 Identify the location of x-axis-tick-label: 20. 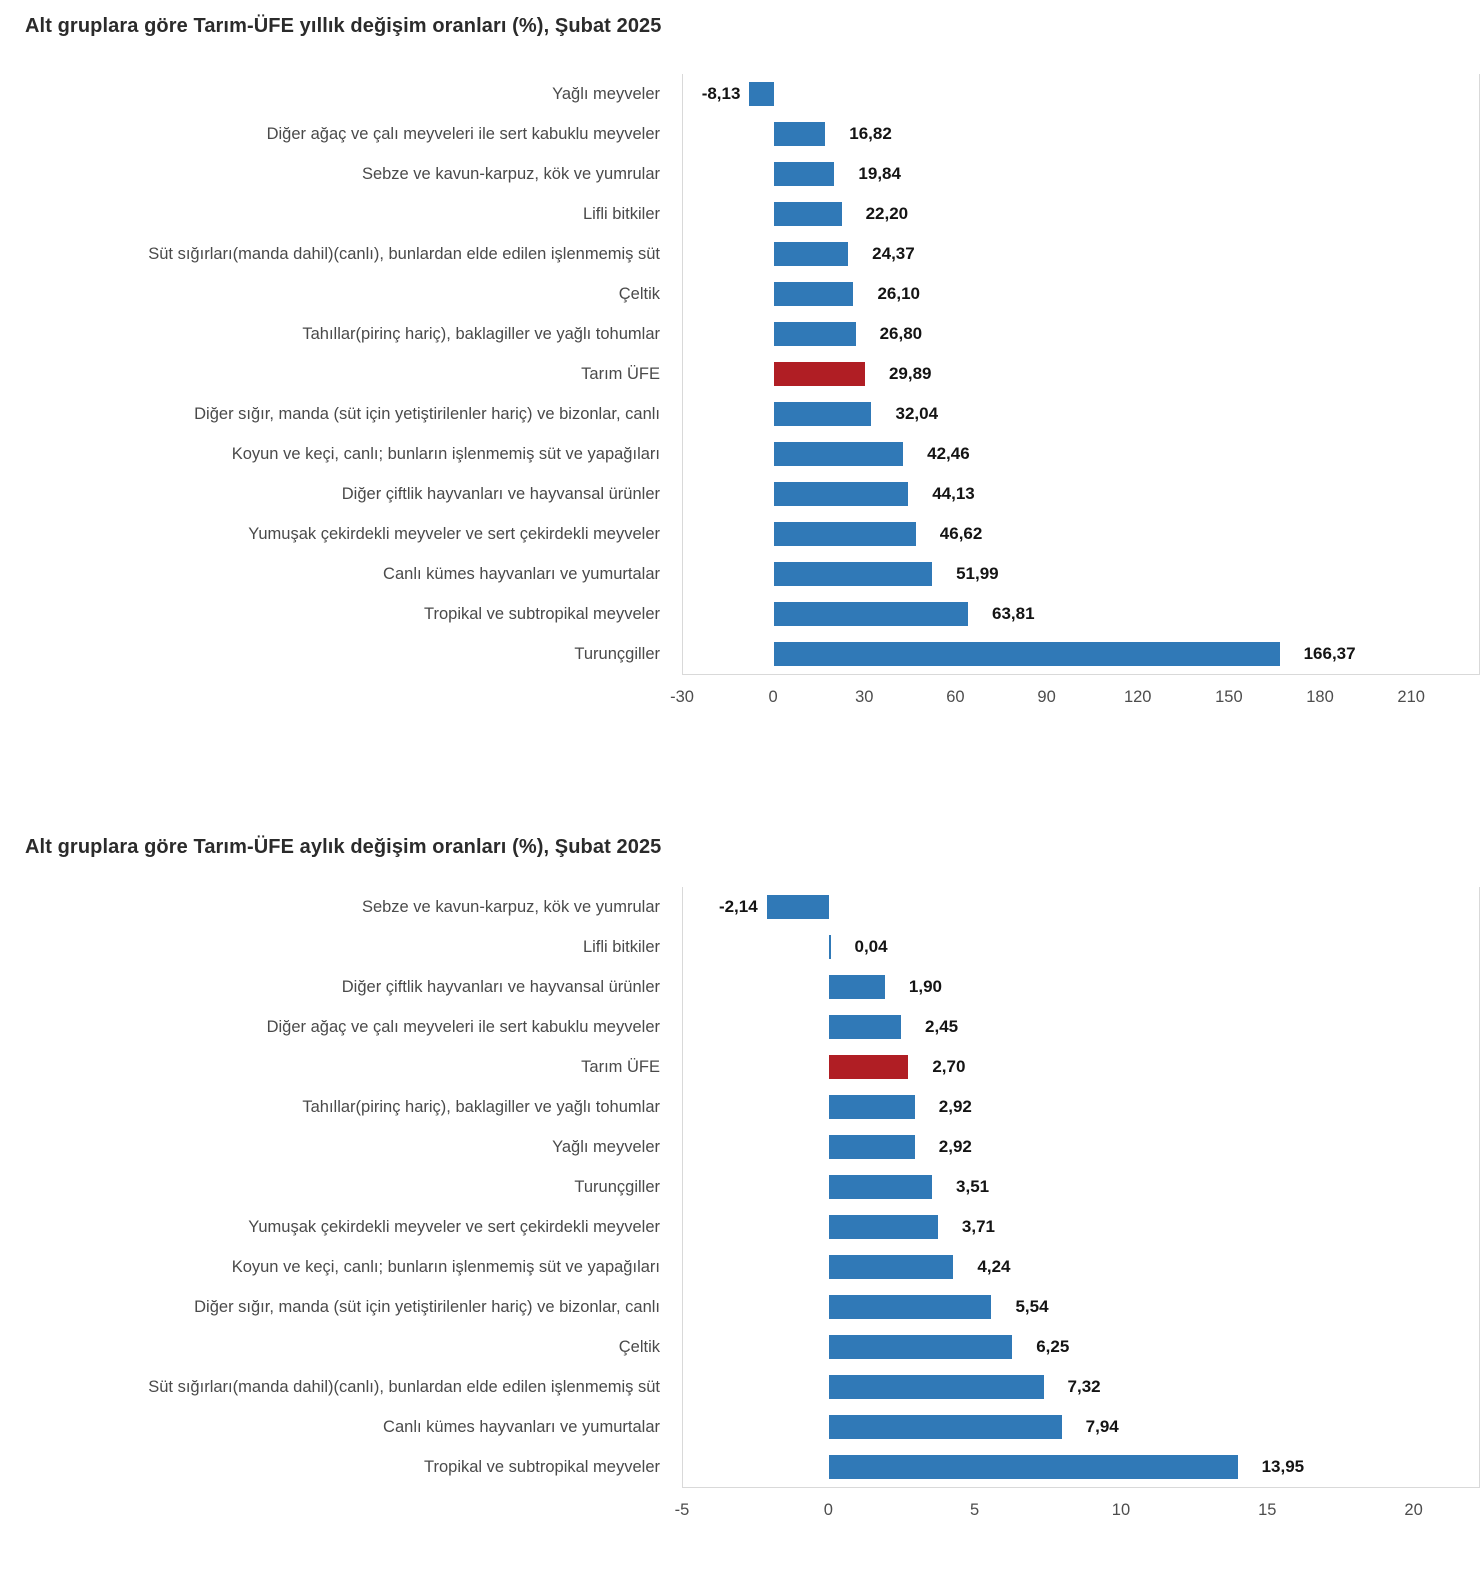
(1413, 1510).